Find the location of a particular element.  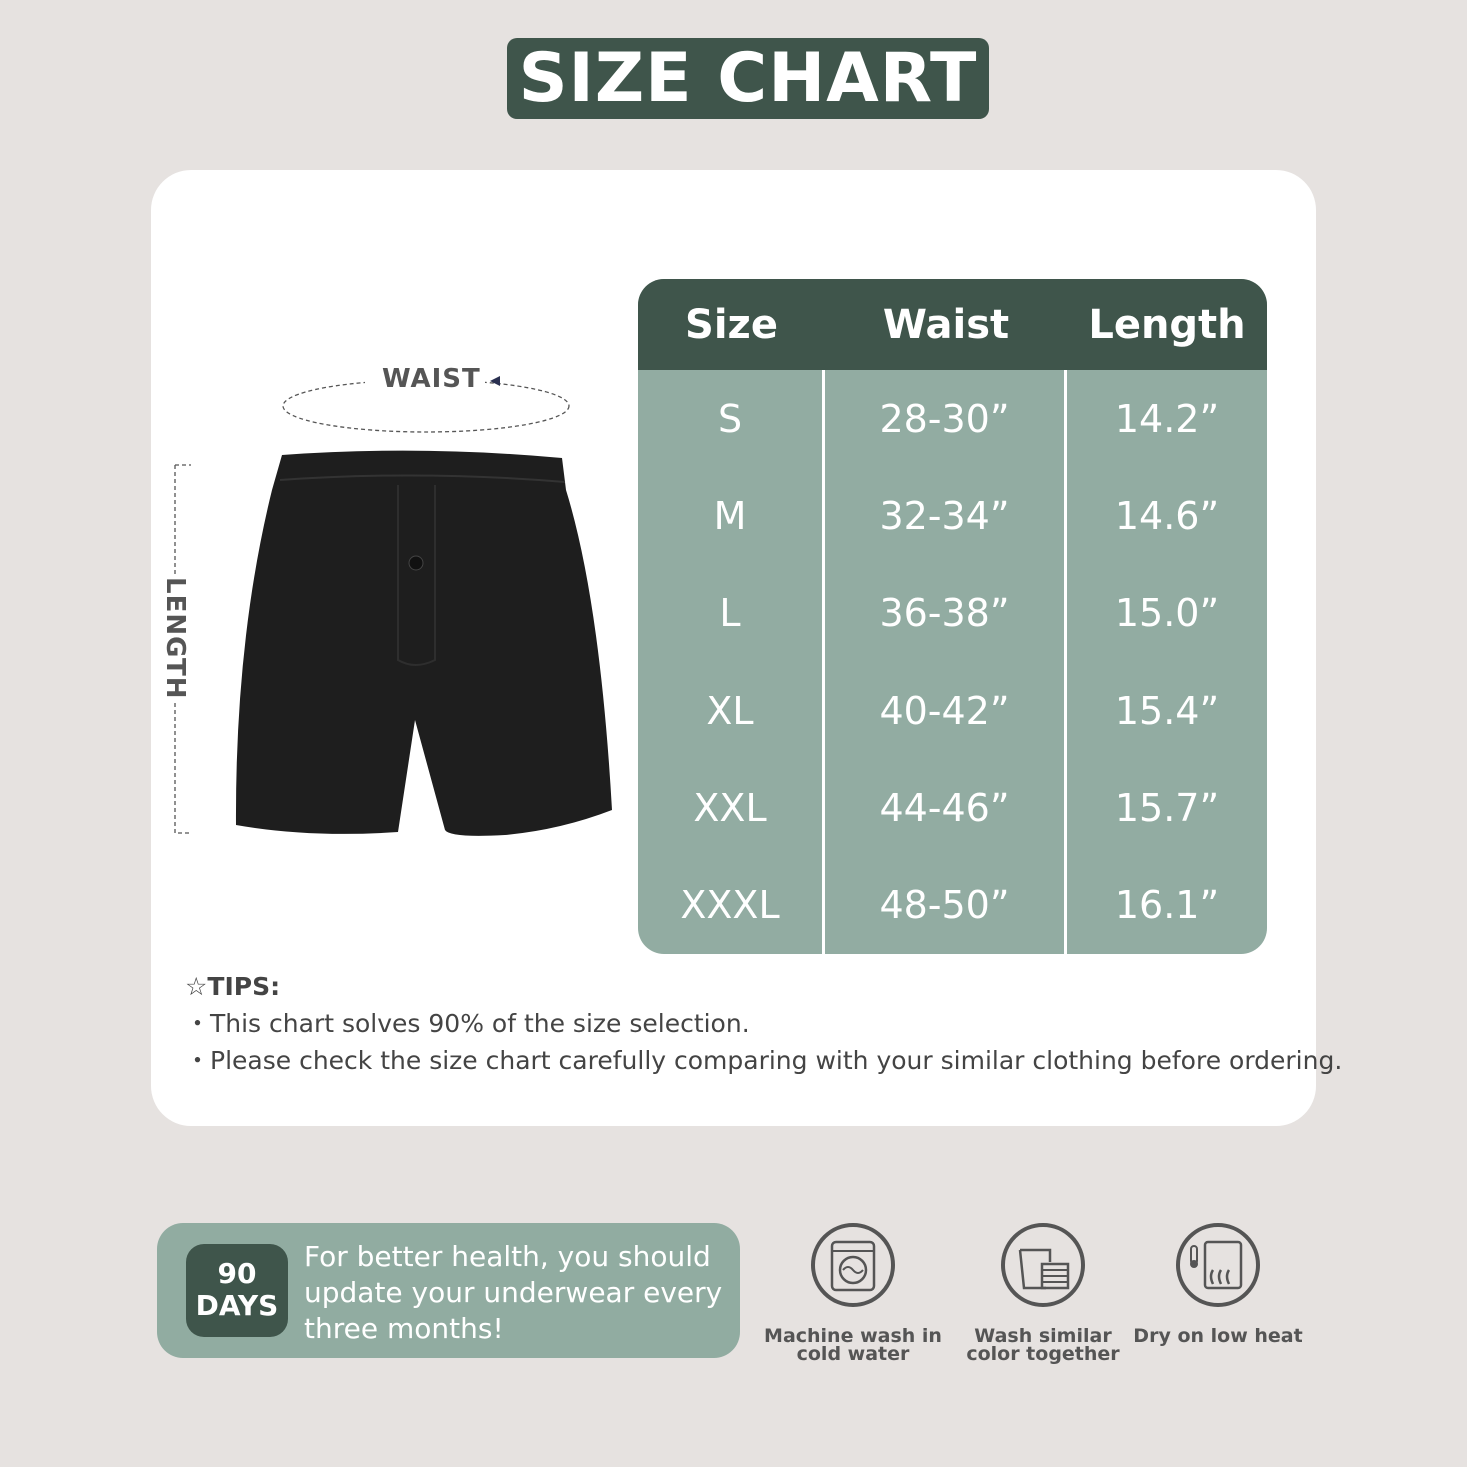

size-cell: XXL is located at coordinates (730, 807).